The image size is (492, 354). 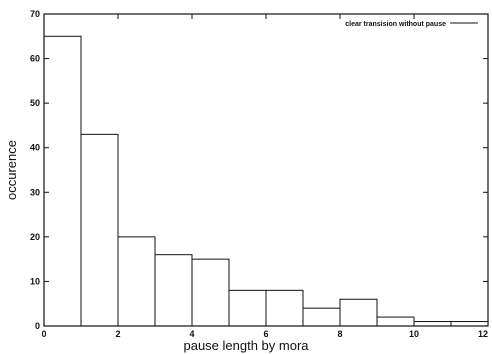 I want to click on y-tick-label: 70, so click(x=35, y=14).